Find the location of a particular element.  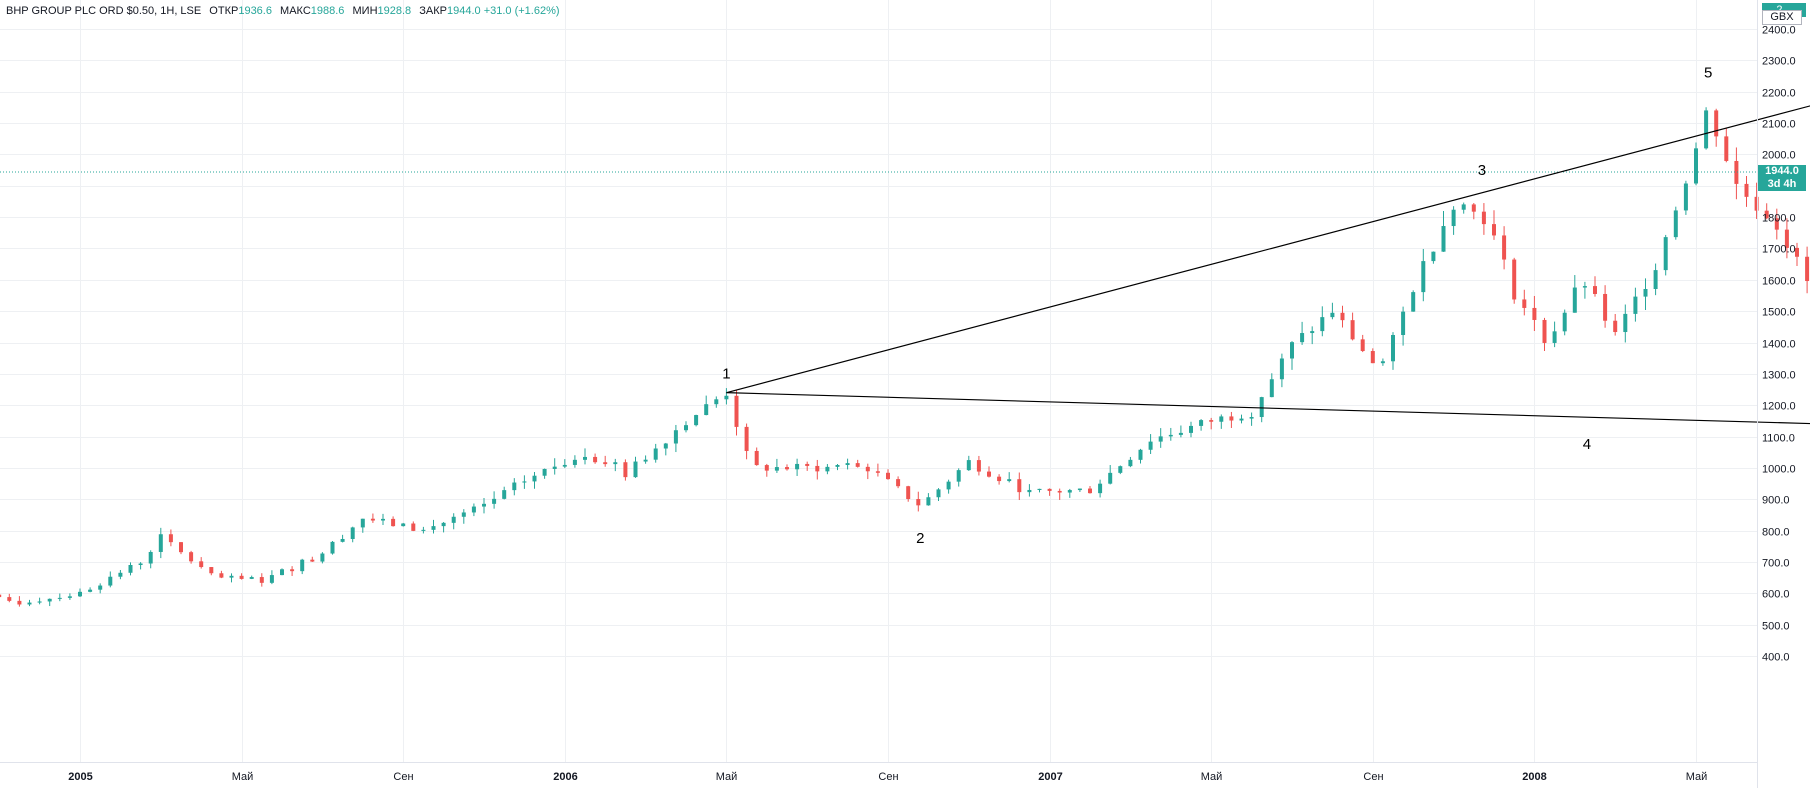

lower-line is located at coordinates (1268, 416).